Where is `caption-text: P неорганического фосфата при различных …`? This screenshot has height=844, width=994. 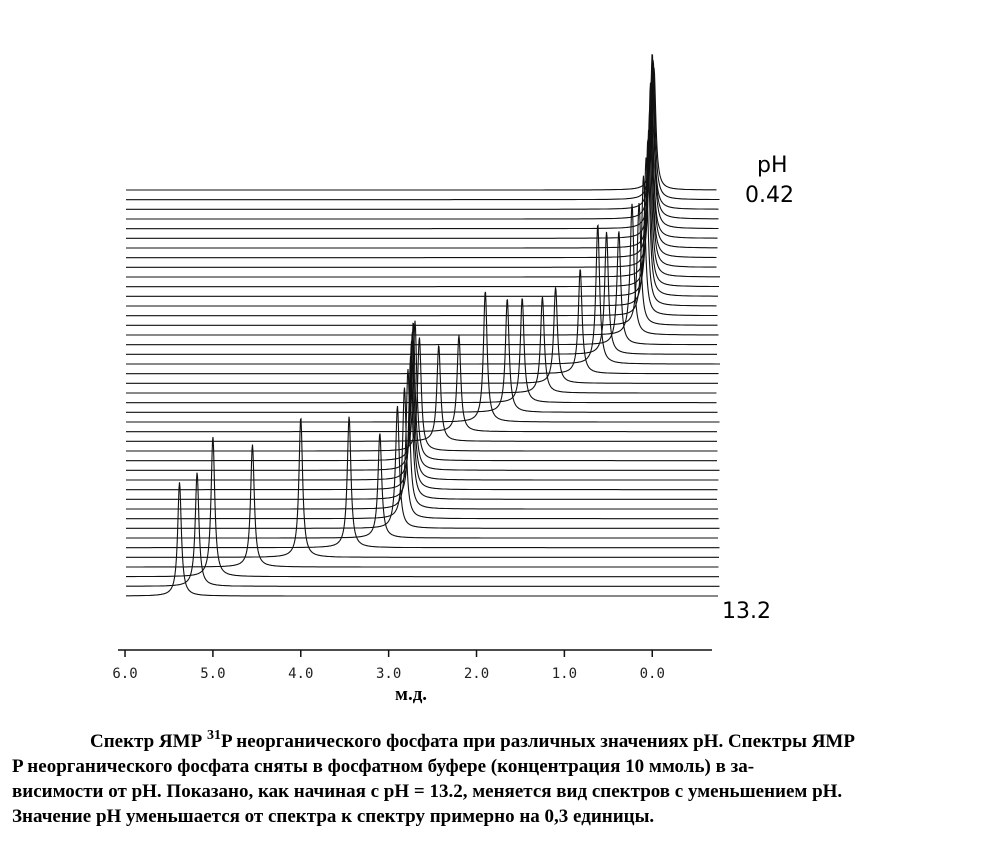 caption-text: P неорганического фосфата при различных … is located at coordinates (538, 741).